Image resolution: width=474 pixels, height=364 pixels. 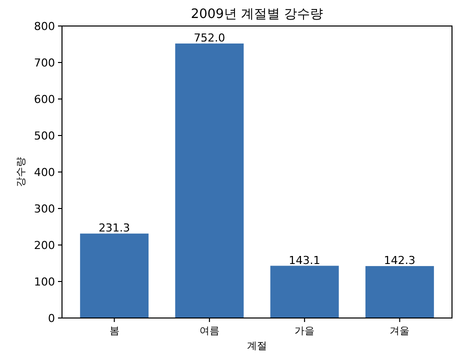 I want to click on y-tick-label: 400, so click(x=44, y=172).